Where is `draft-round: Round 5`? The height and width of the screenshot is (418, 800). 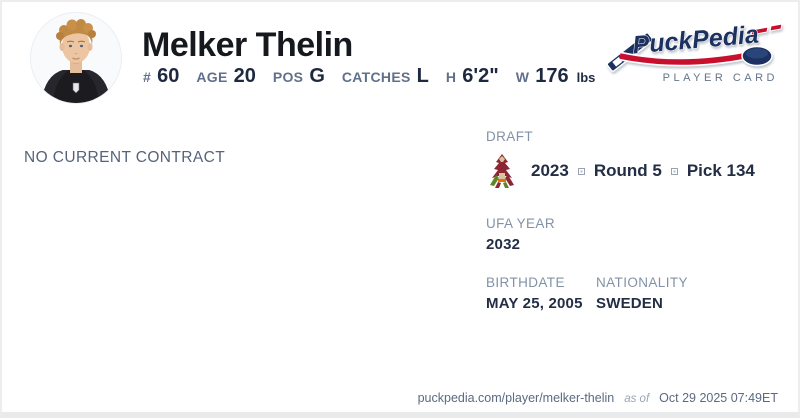
draft-round: Round 5 is located at coordinates (627, 170).